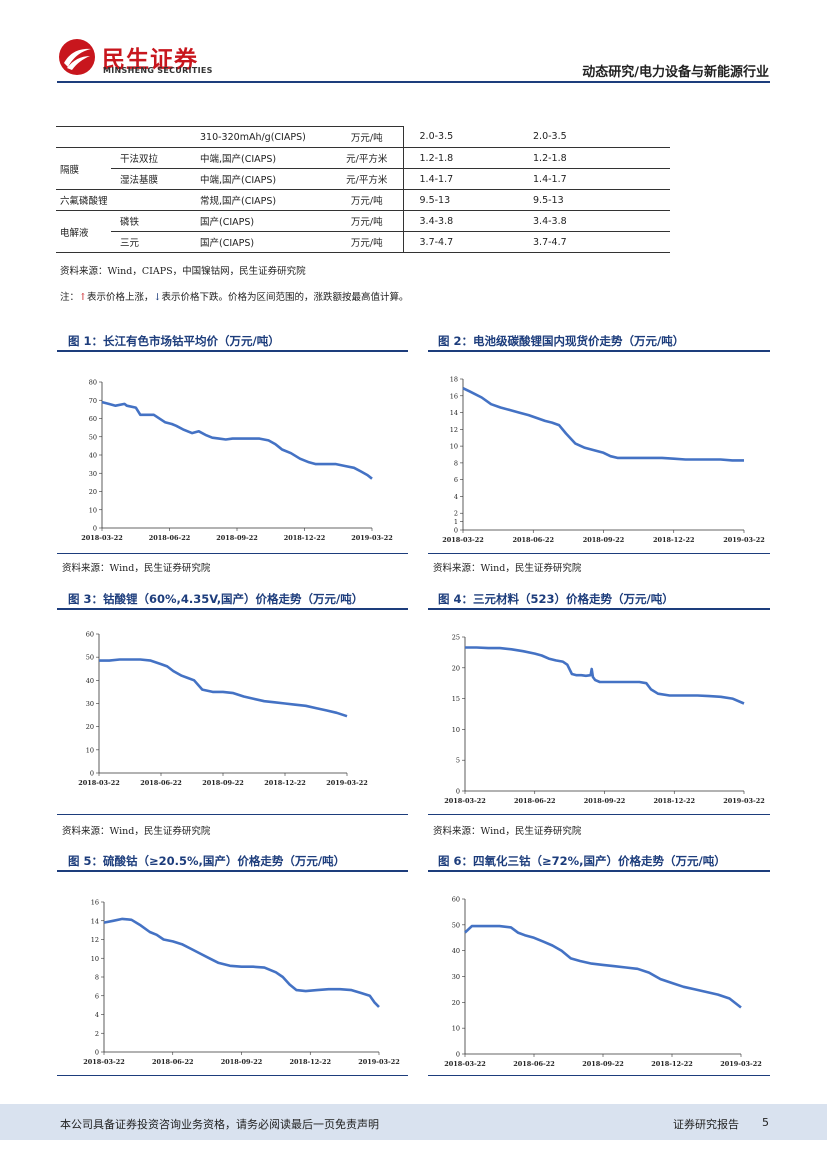  What do you see at coordinates (582, 861) in the screenshot?
I see `figure-6-title: 图 6：四氧化三钴（≥72%,国产）价格走势（万元/吨）` at bounding box center [582, 861].